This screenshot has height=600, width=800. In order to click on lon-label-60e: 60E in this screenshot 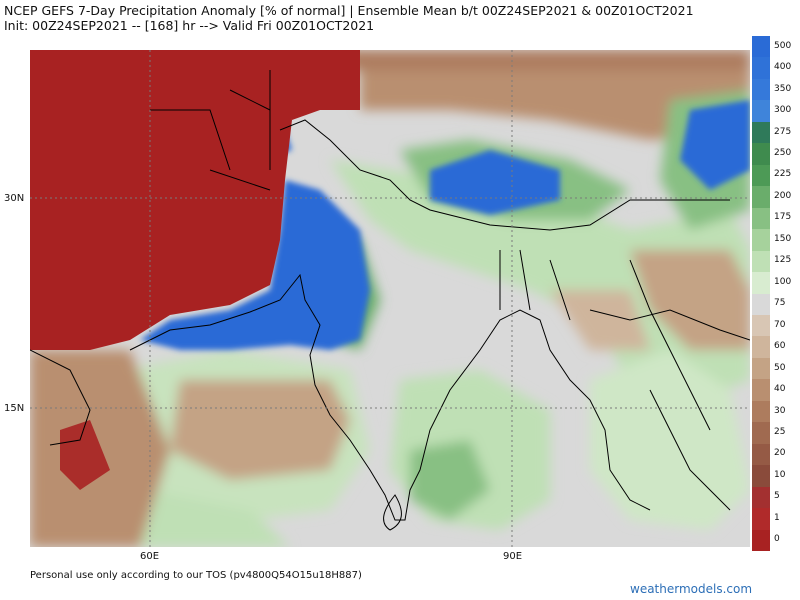, I will do `click(150, 556)`.